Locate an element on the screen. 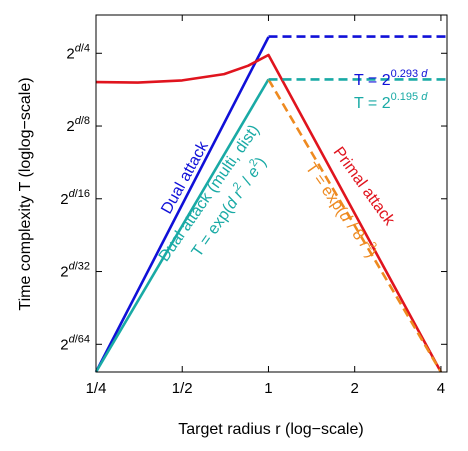 The width and height of the screenshot is (468, 451). x-tick-label-3: 2 is located at coordinates (355, 388).